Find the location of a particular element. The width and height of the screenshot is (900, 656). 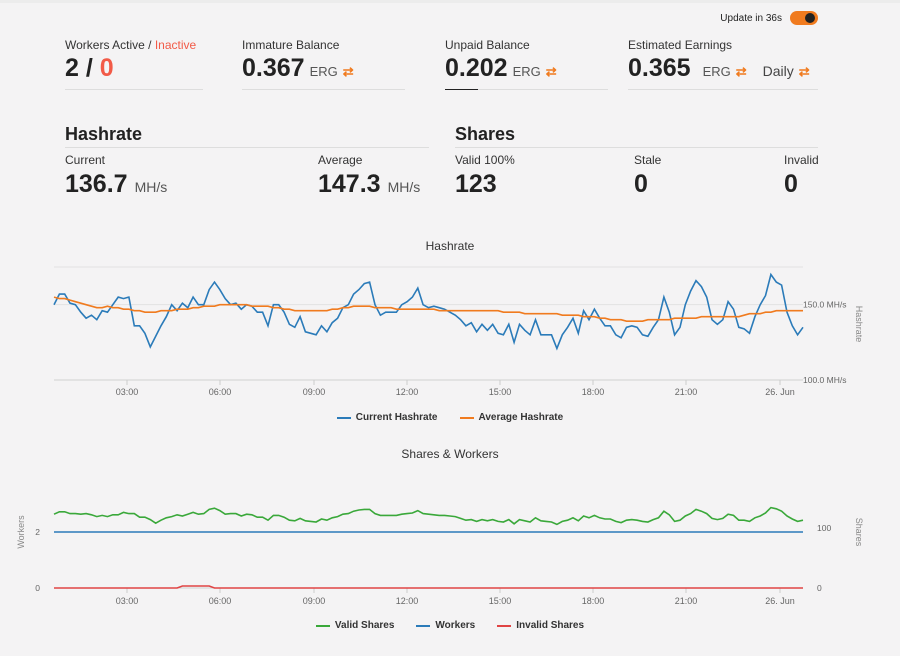

valid-shares-label: Valid 100% is located at coordinates (485, 160).